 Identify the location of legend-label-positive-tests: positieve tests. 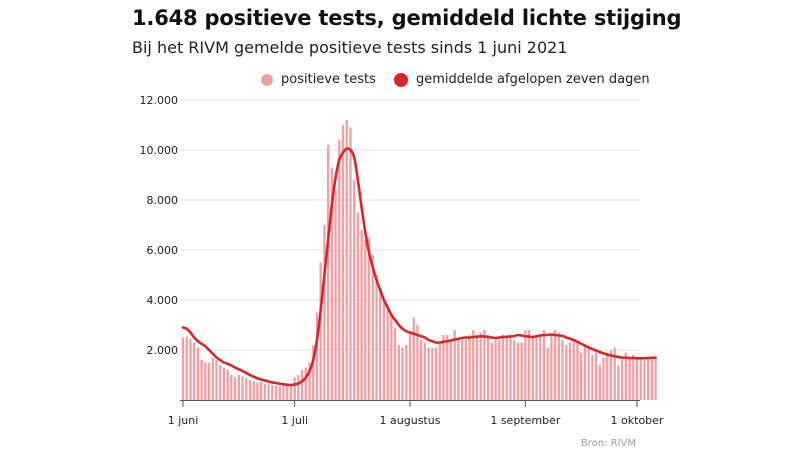
(328, 79).